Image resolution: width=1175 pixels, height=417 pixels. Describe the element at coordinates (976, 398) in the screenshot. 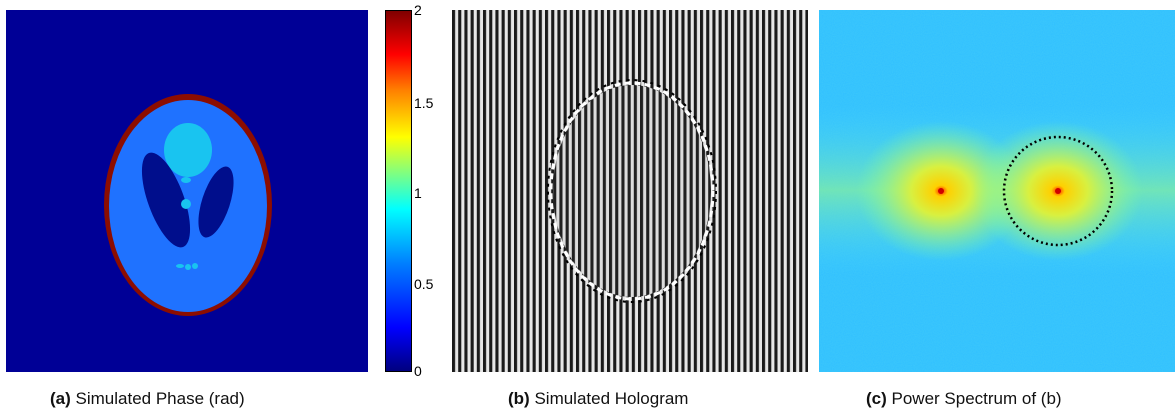

I see `caption-c-text: Power Spectrum of (b)` at that location.